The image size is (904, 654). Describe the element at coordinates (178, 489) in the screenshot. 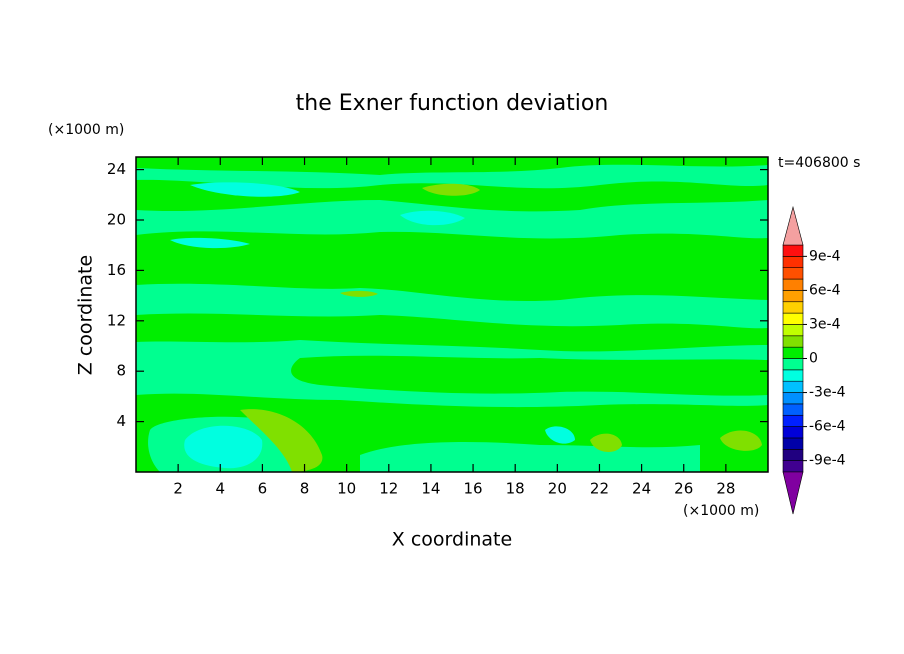

I see `x-tick-label: 2` at that location.